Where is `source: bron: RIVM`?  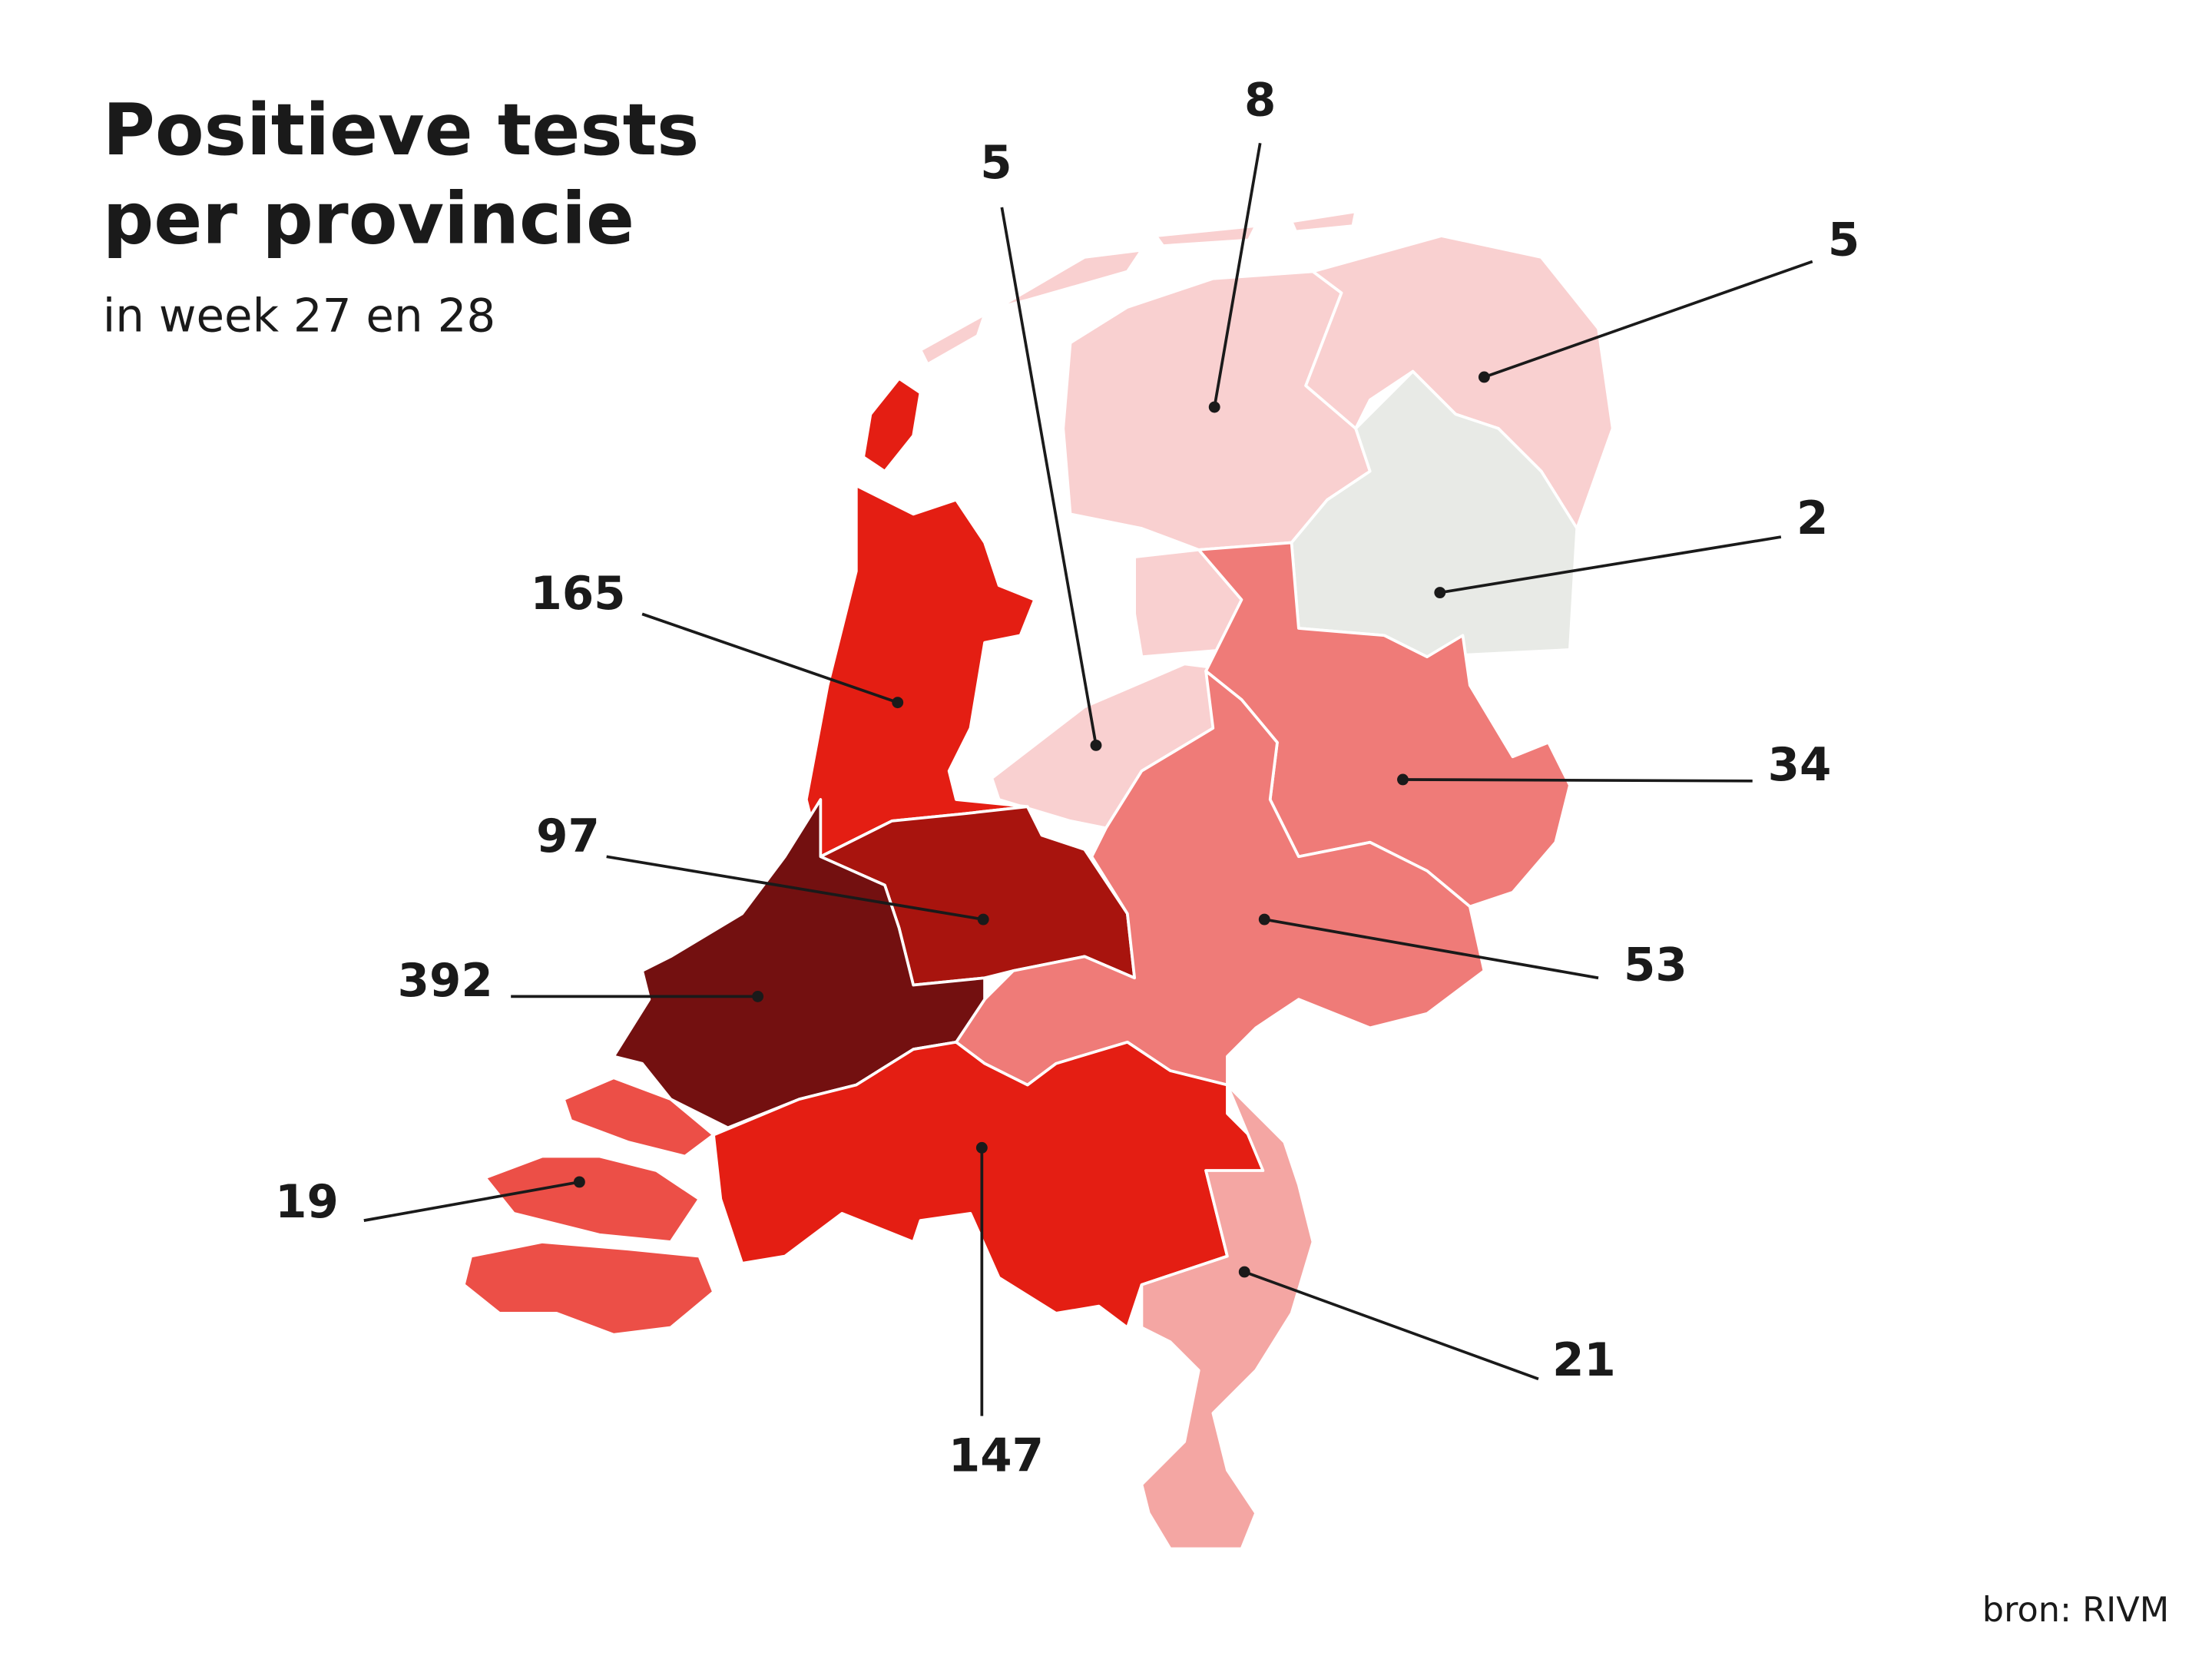 source: bron: RIVM is located at coordinates (2075, 1610).